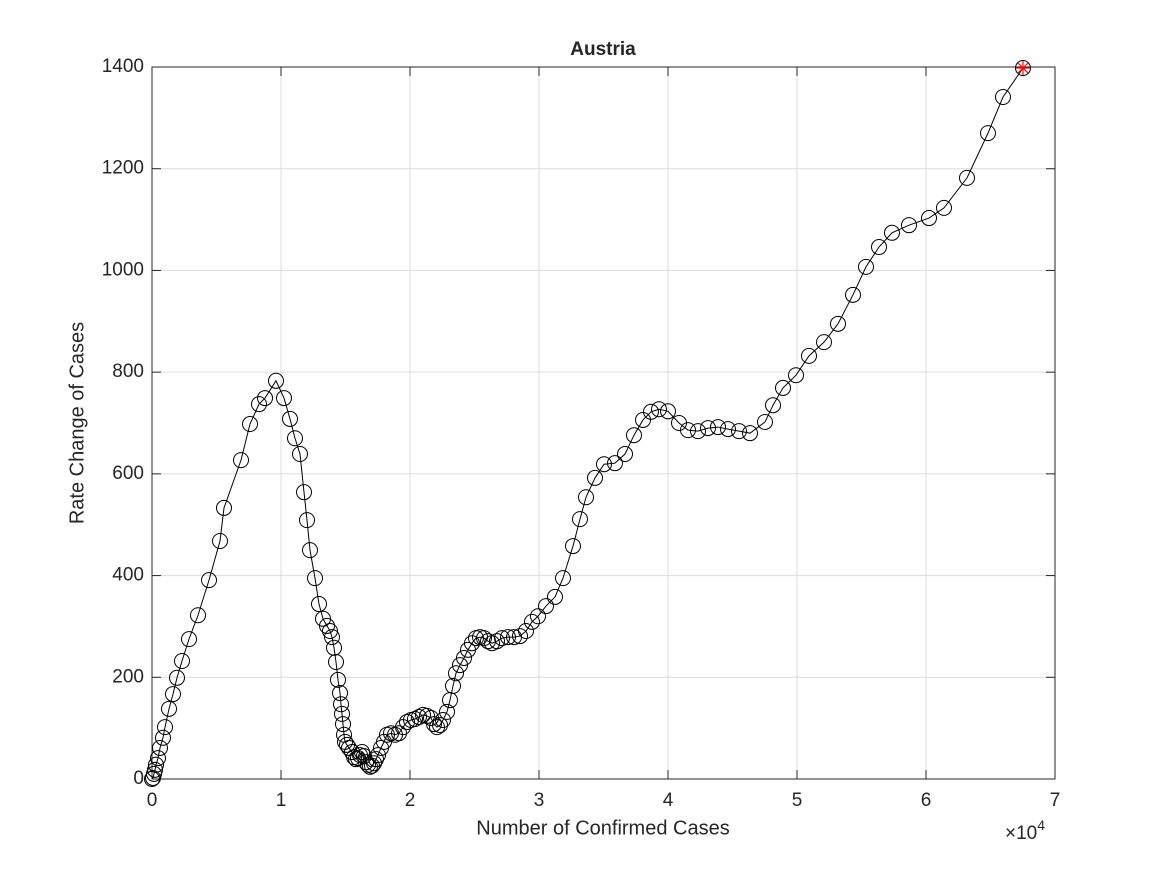  What do you see at coordinates (123, 168) in the screenshot?
I see `y-tick-label: 1200` at bounding box center [123, 168].